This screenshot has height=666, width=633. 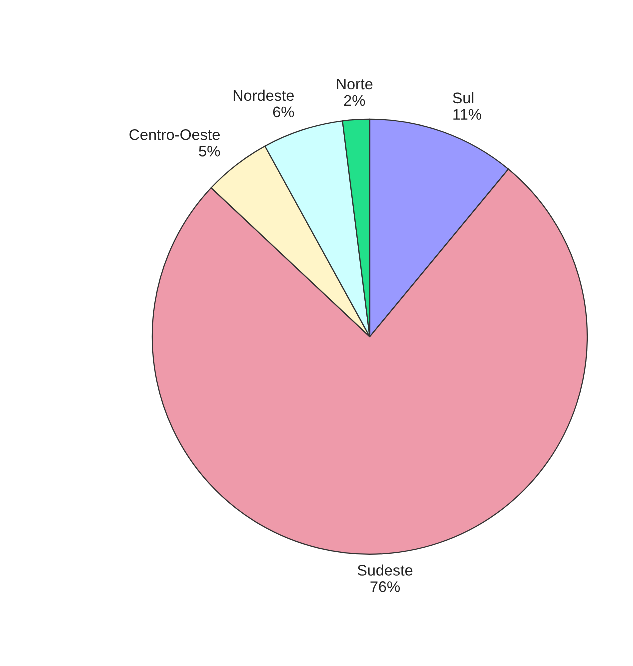 I want to click on slice-label: Nordeste, so click(x=264, y=96).